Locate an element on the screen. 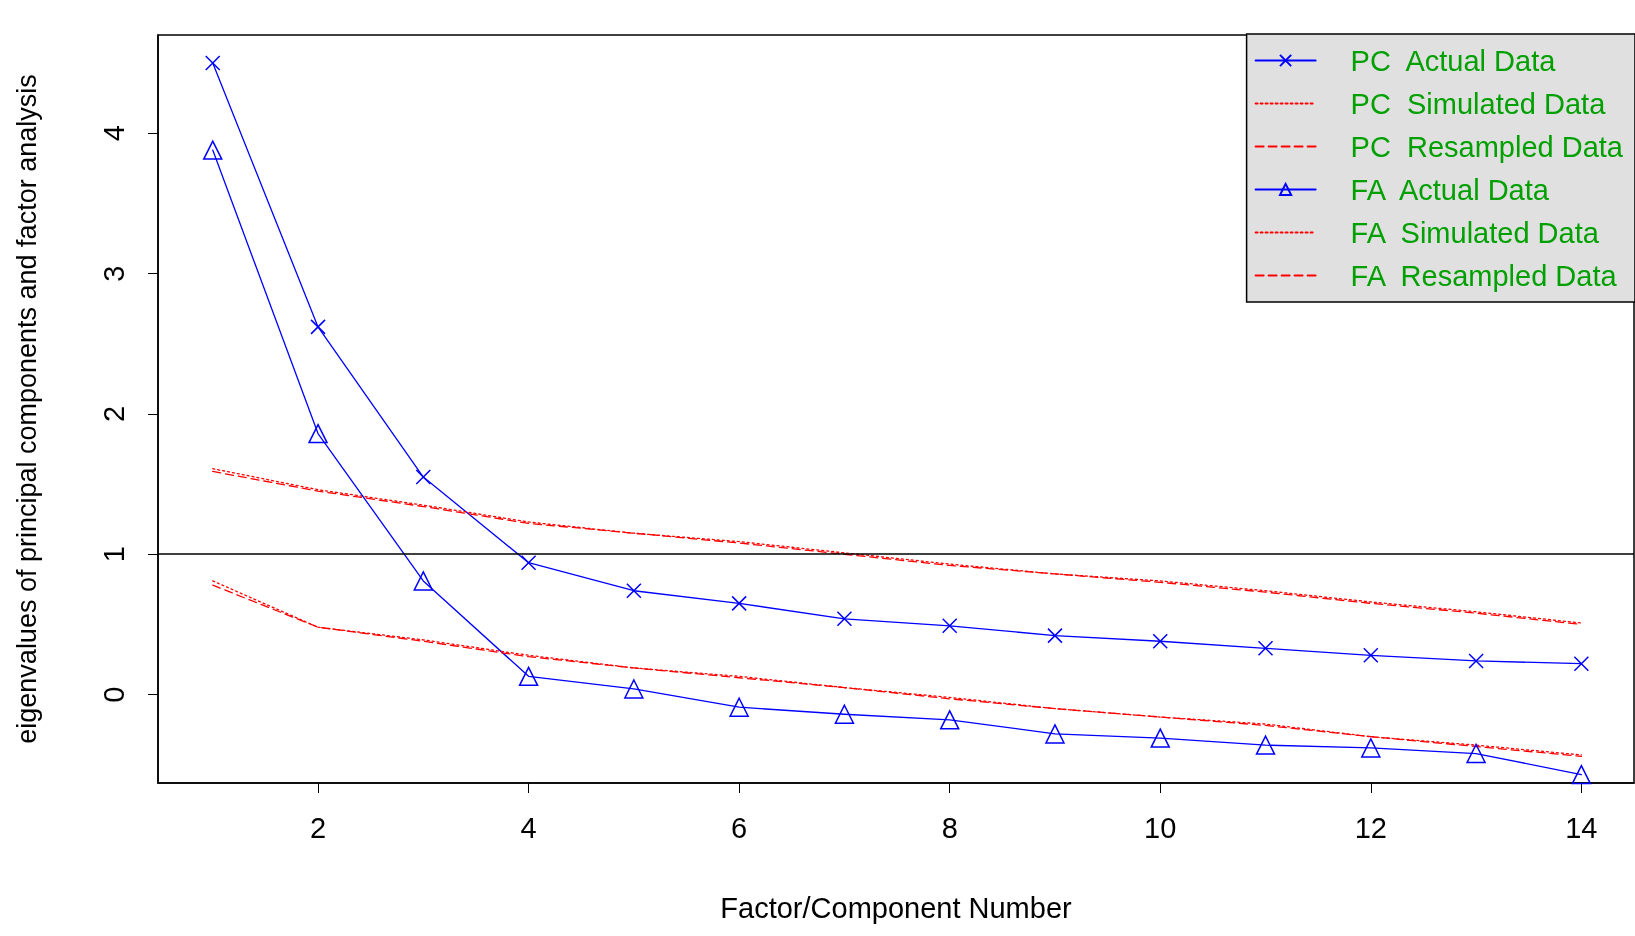 This screenshot has width=1635, height=936. x-tick-label: 4 is located at coordinates (528, 827).